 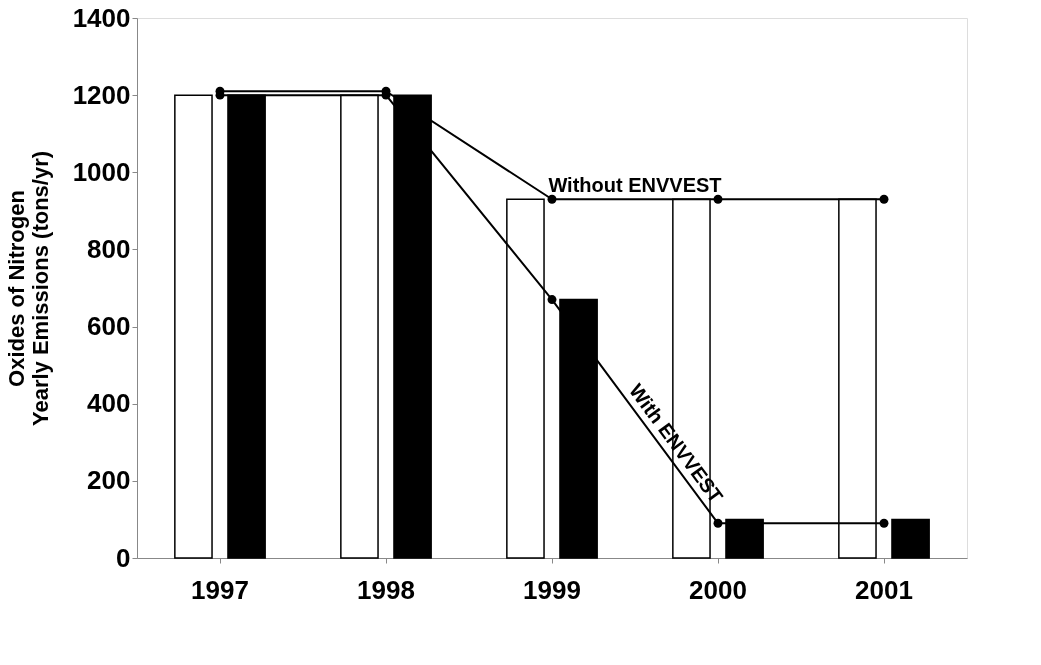 I want to click on series-label: Without ENVVEST, so click(x=635, y=185).